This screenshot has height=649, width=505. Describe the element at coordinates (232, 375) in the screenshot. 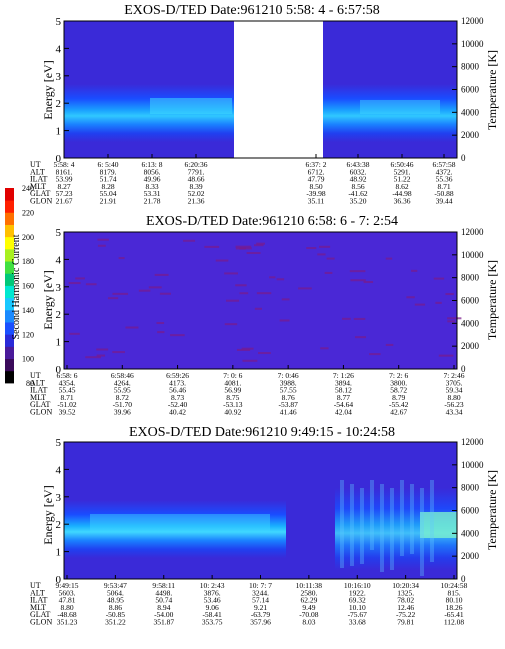

I see `table-cell: 7: 0: 6` at that location.